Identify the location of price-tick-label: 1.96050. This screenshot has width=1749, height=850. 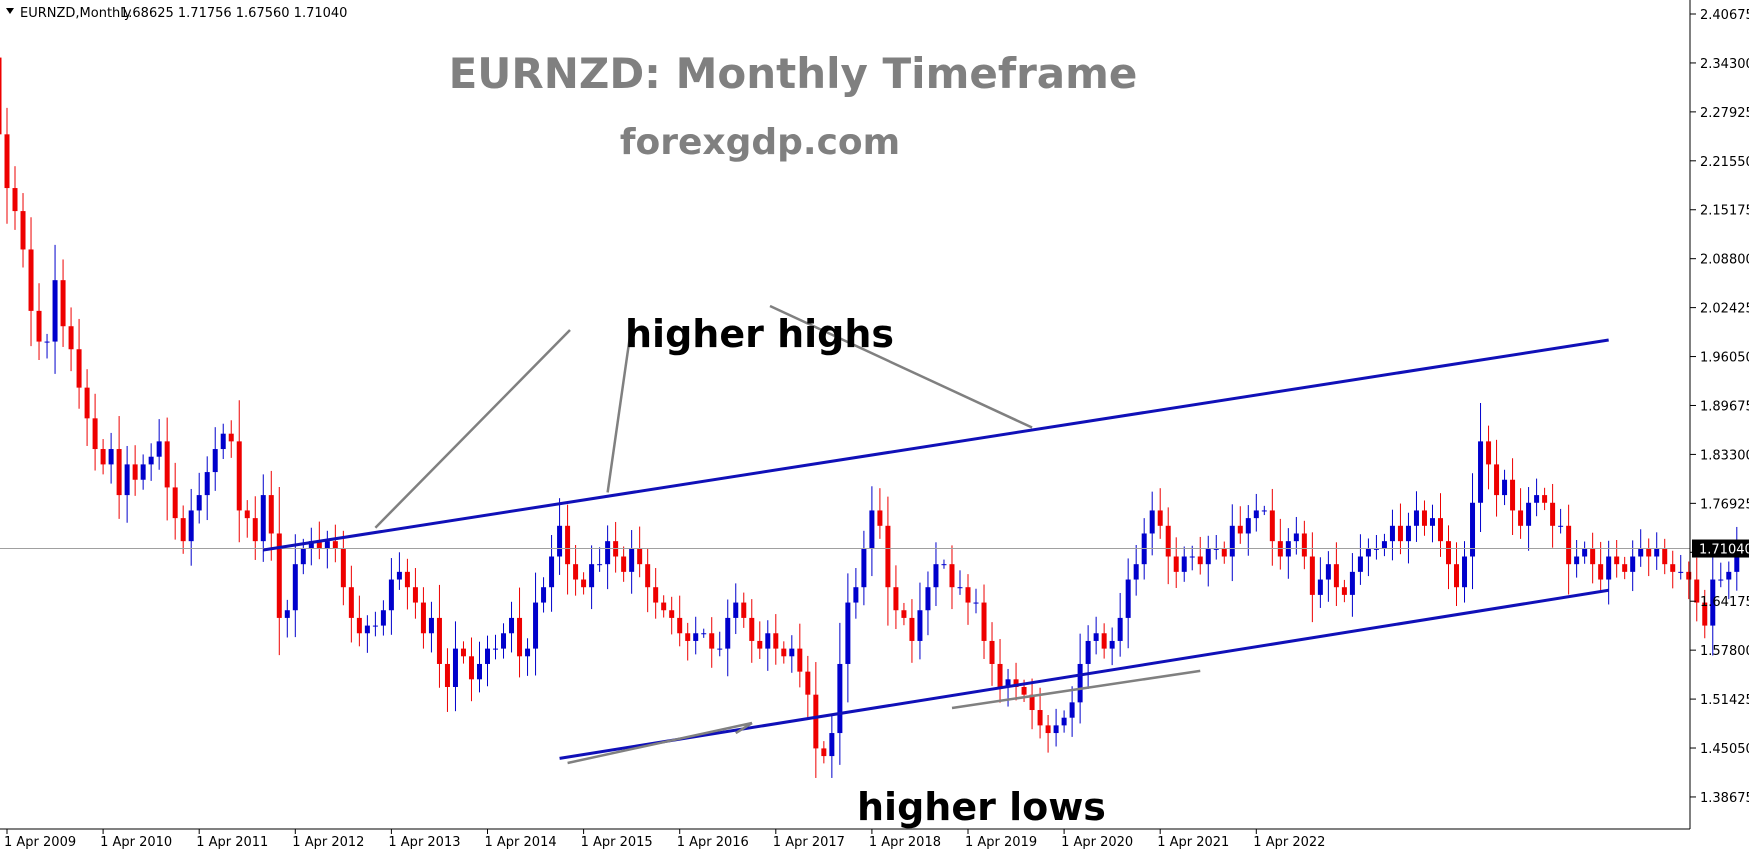
(1724, 358).